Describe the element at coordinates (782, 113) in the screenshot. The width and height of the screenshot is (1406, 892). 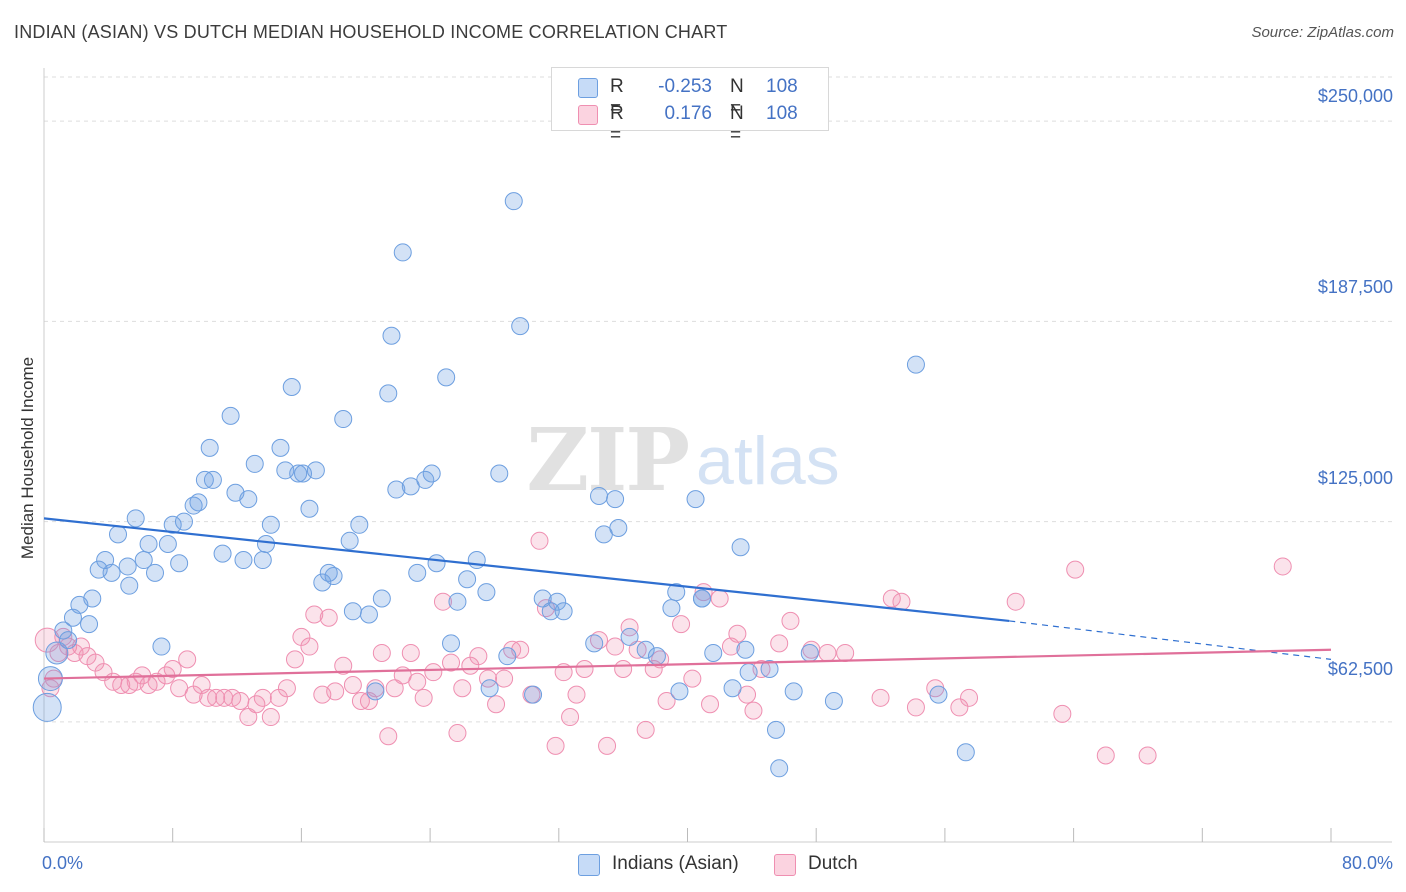
I see `legend-n-value: 108` at that location.